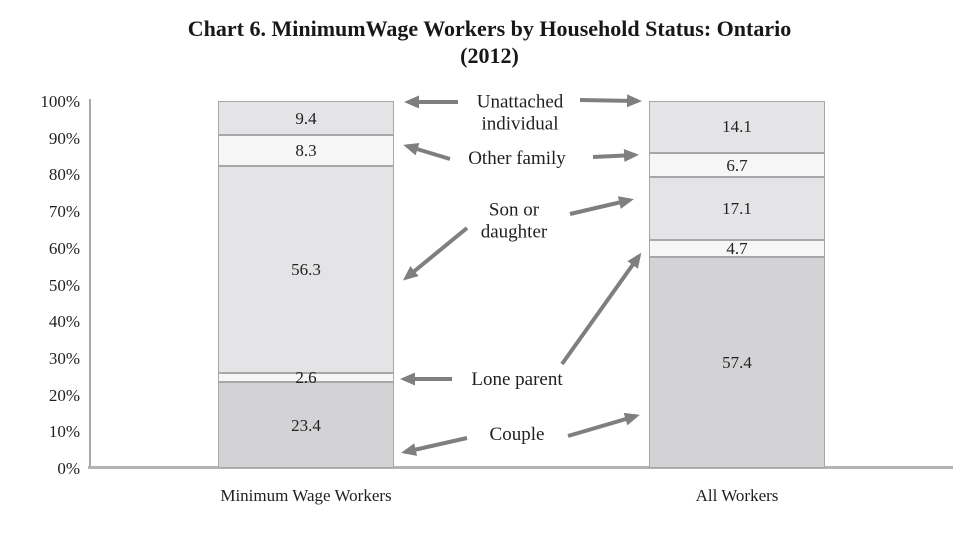 The image size is (979, 556). I want to click on bar-segment-unattached-individual: 14.1, so click(737, 127).